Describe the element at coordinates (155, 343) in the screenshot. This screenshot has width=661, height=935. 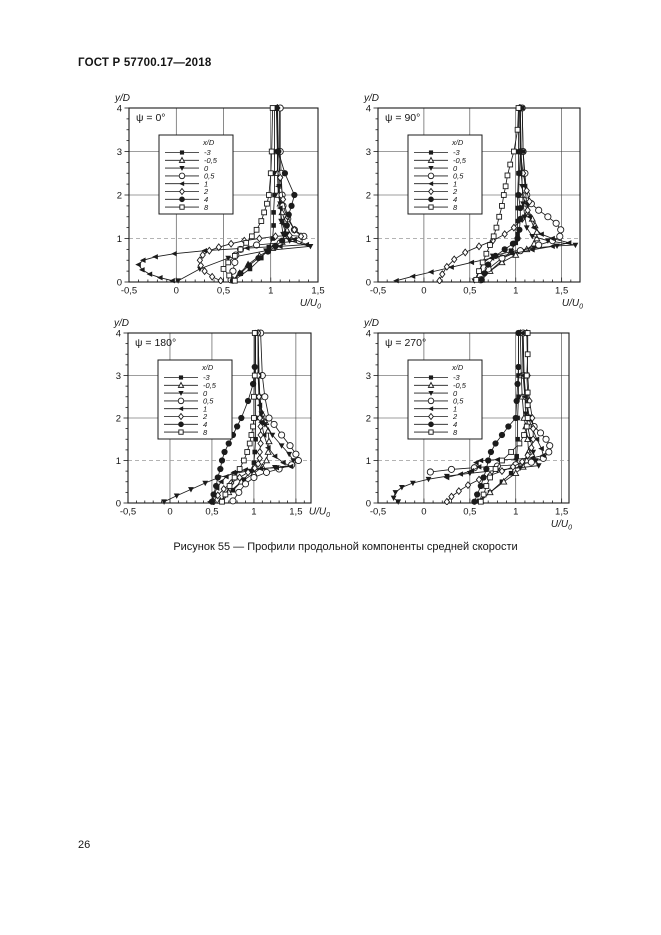
I see `svg-text: ψ = 180°` at that location.